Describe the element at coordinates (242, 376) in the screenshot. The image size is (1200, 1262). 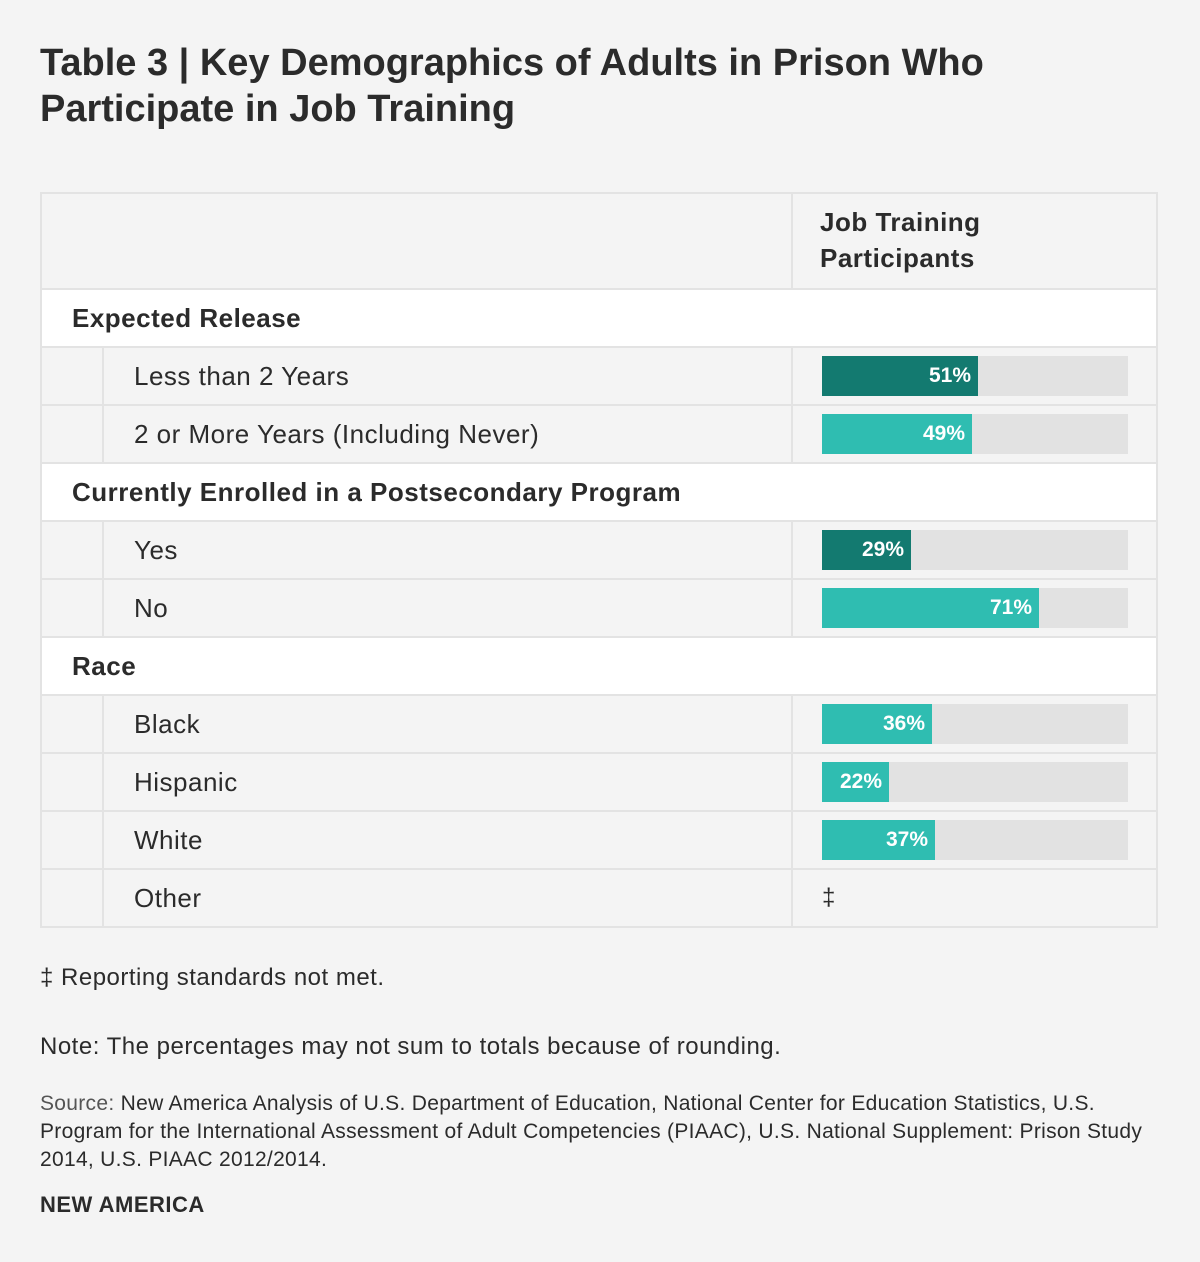
I see `row-label: Less than 2 Years` at that location.